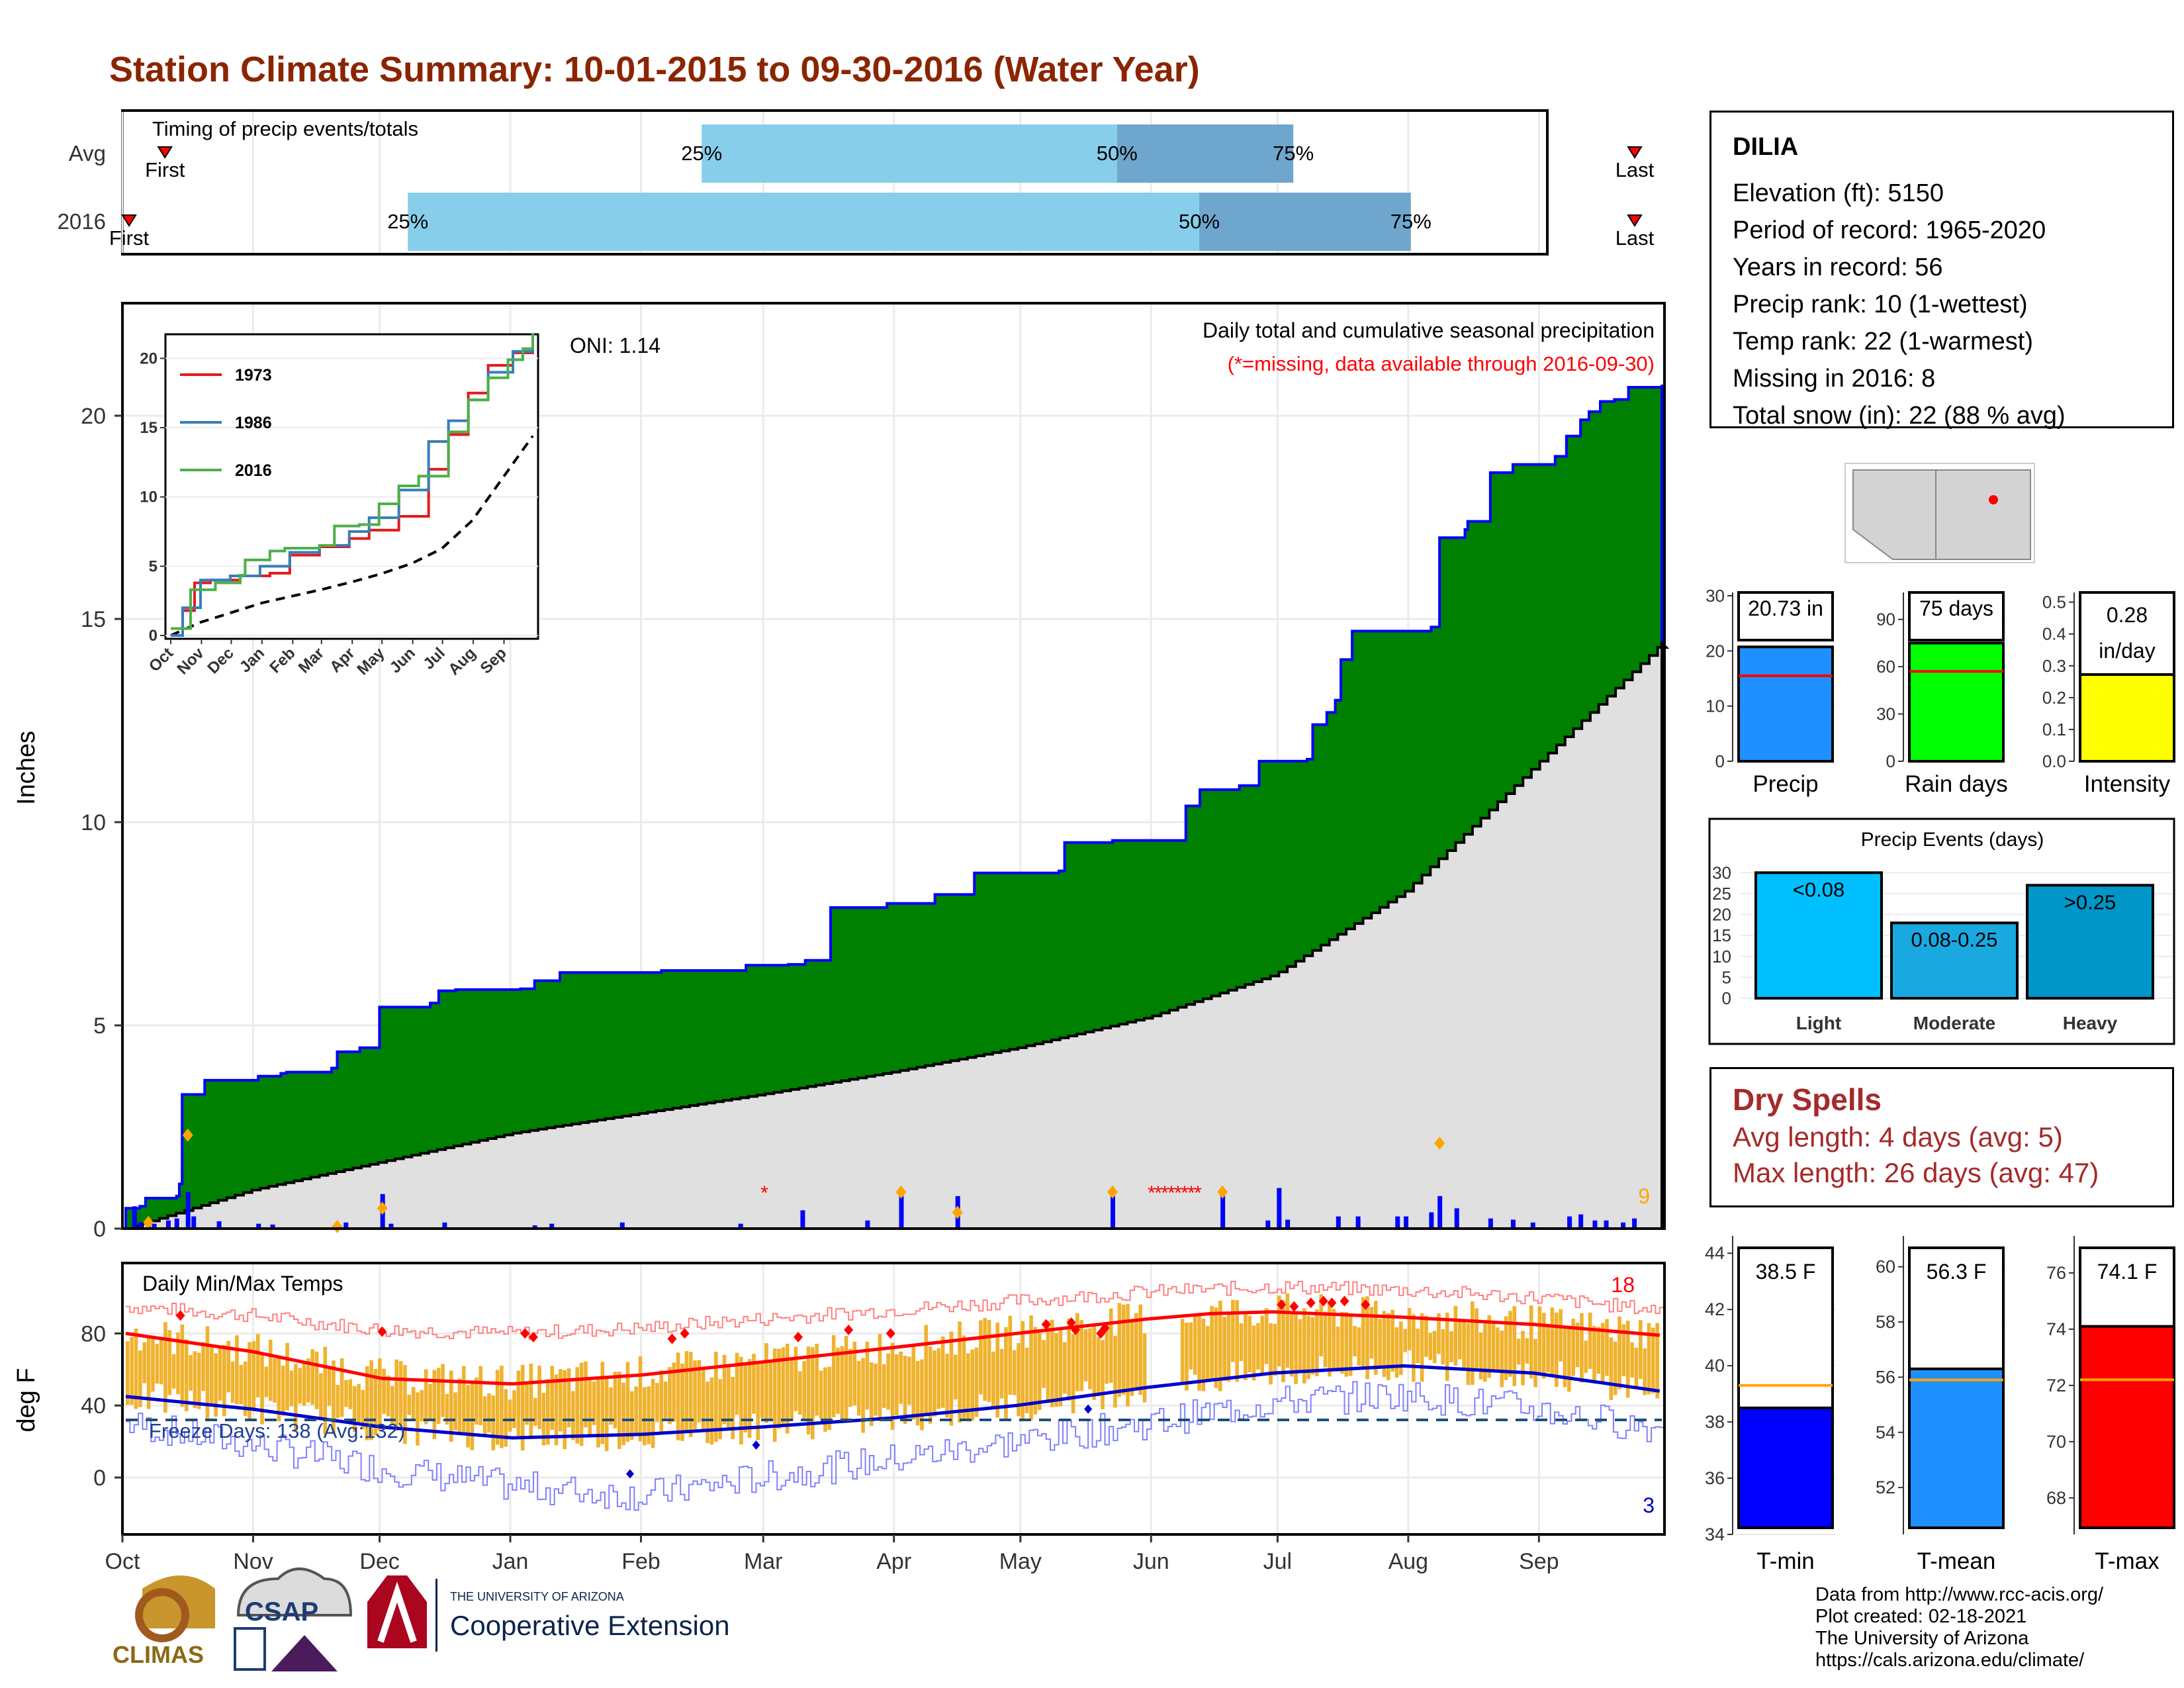 This screenshot has height=1688, width=2184. Describe the element at coordinates (1885, 1487) in the screenshot. I see `temp-y-tick-label: 52` at that location.